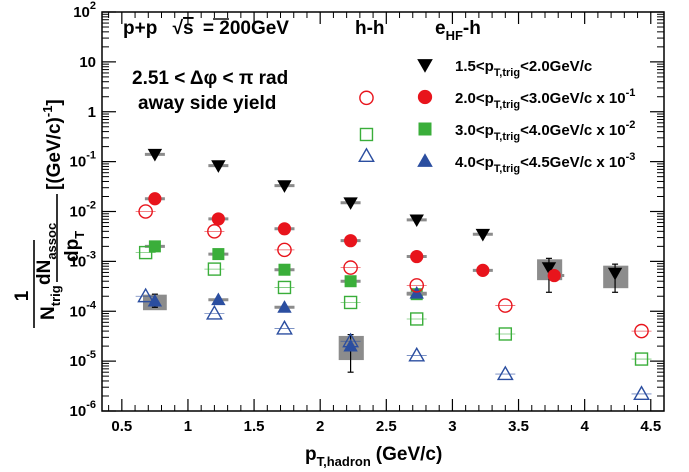 This screenshot has height=472, width=689. Describe the element at coordinates (49, 213) in the screenshot. I see `y-axis-label: 1 Ntrig dNassoc dpT [(GeV/c)-1]` at that location.